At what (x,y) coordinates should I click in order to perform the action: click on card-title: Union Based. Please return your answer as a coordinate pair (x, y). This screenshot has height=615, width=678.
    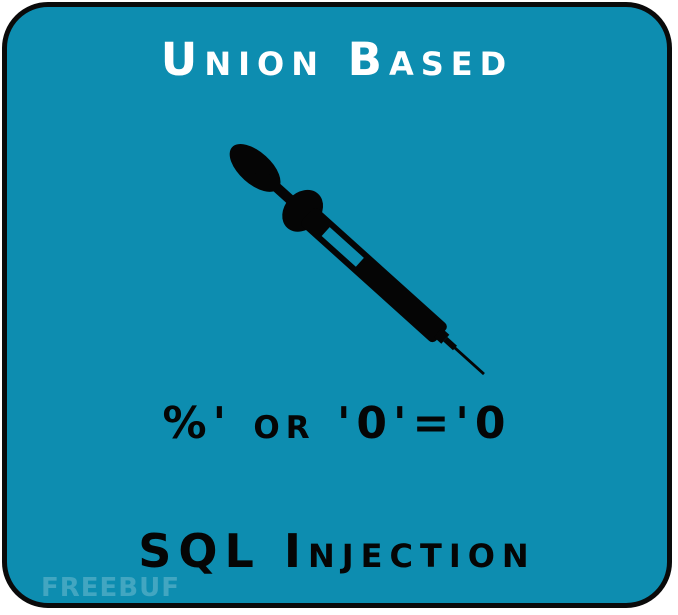
    Looking at the image, I should click on (337, 59).